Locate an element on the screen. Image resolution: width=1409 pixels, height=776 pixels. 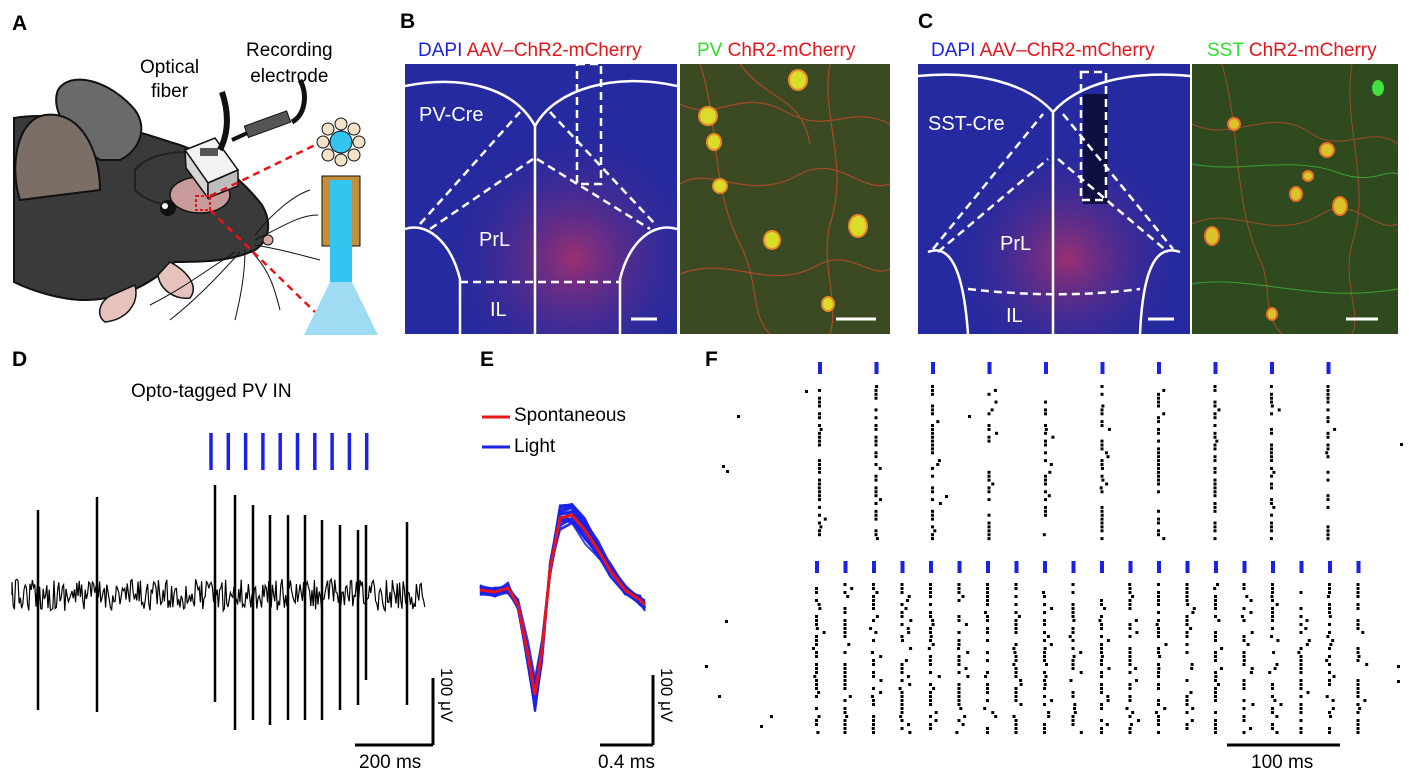
panel-c-labeled-cells is located at coordinates (1276, 219).